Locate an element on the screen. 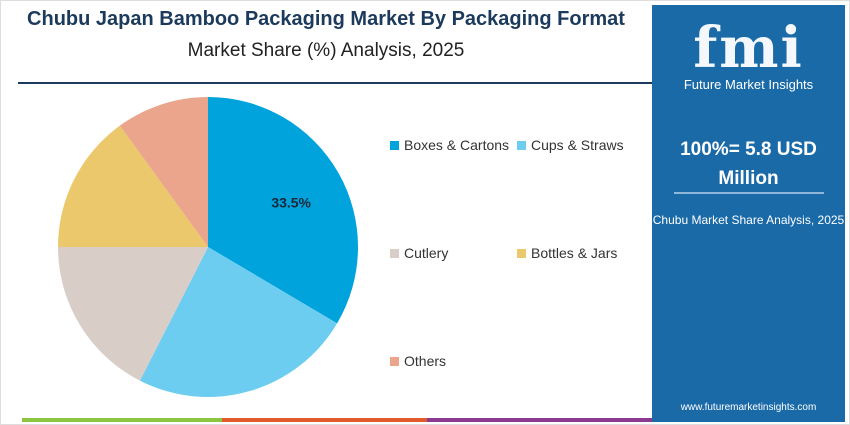  legend-label: Boxes & Cartons is located at coordinates (457, 145).